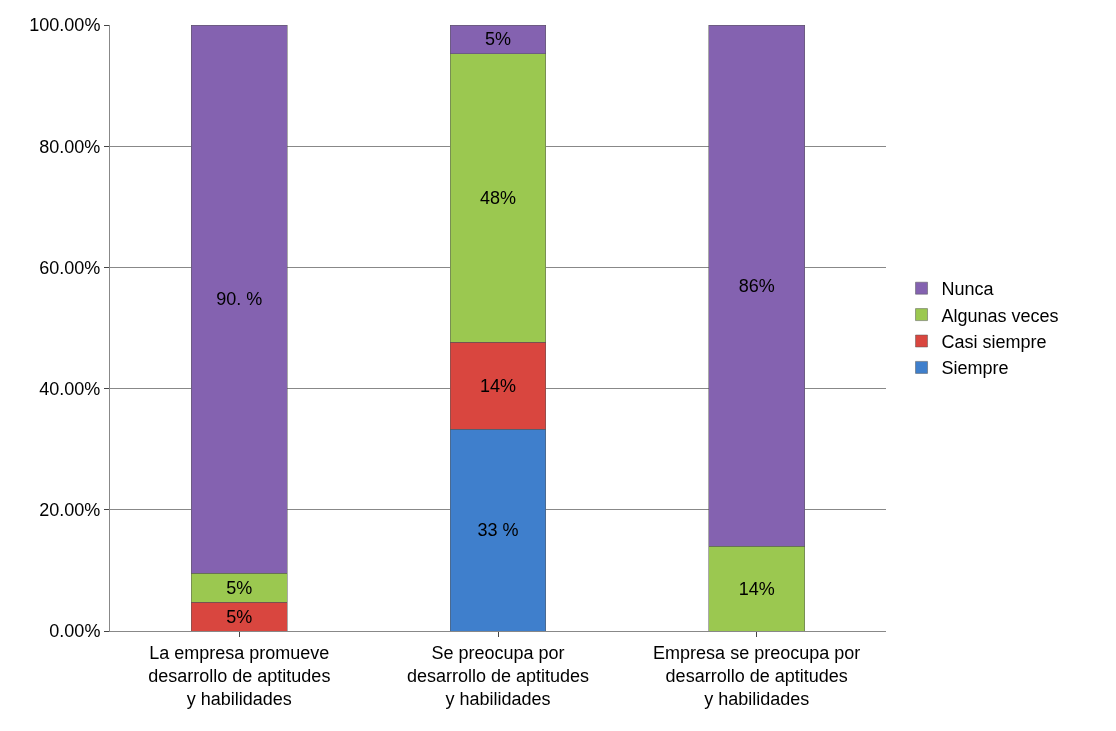 Image resolution: width=1116 pixels, height=731 pixels. What do you see at coordinates (498, 530) in the screenshot?
I see `data-label: 33 %` at bounding box center [498, 530].